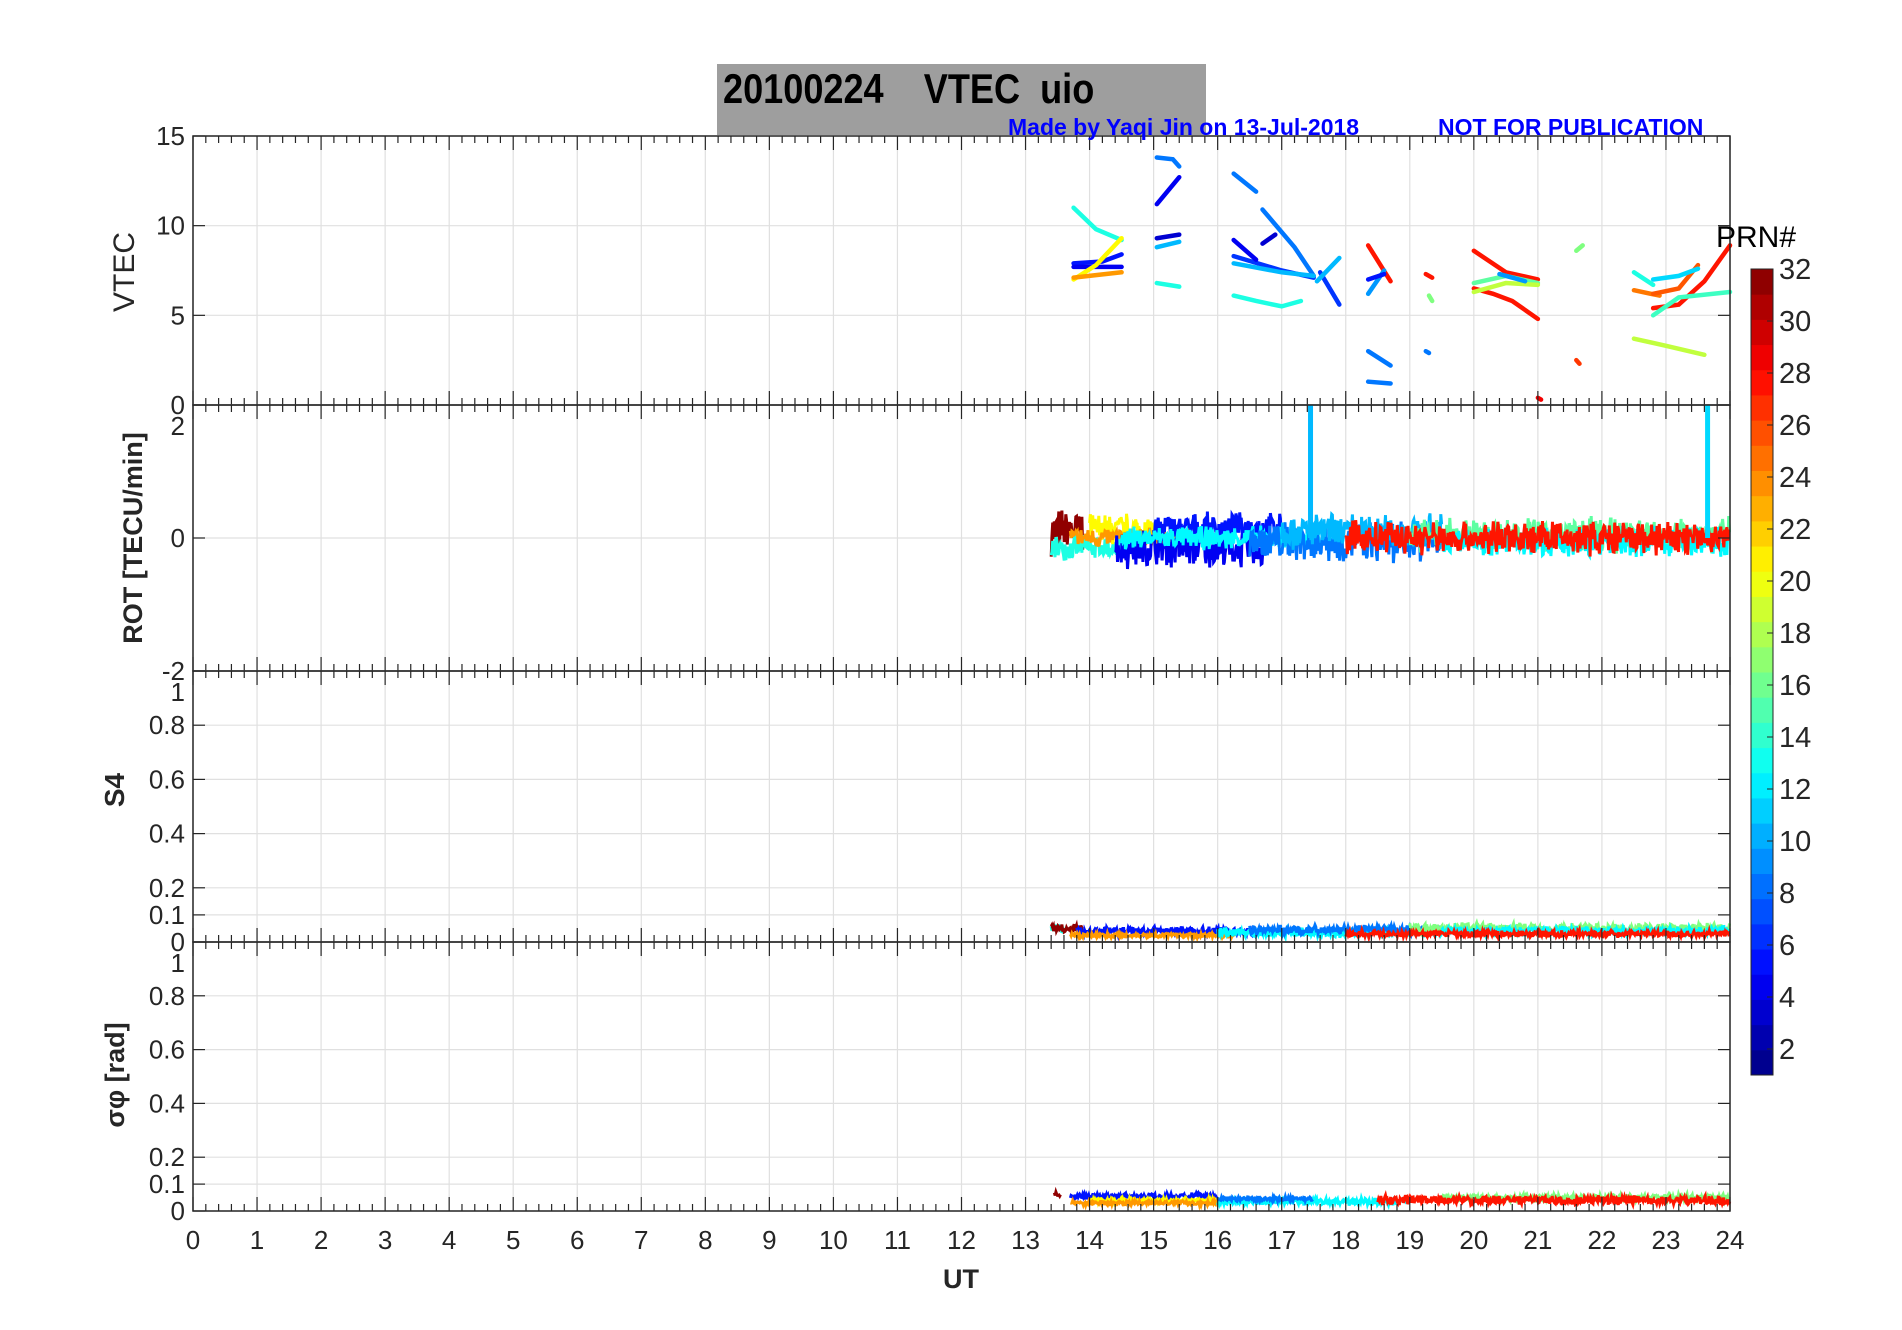 This screenshot has height=1330, width=1902. I want to click on y-tick-label: 0.8, so click(167, 725).